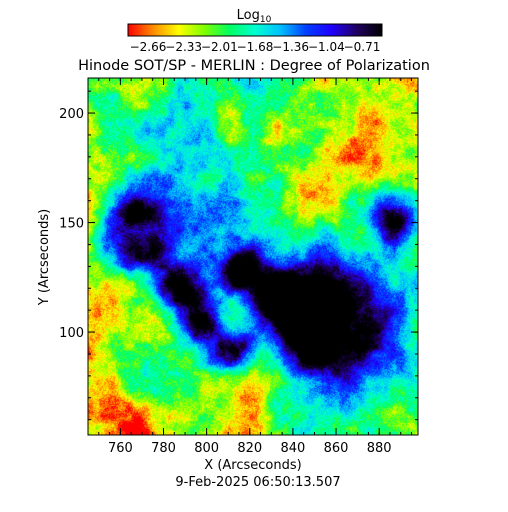 This screenshot has height=512, width=508. I want to click on colorbar-label-base: Log, so click(248, 15).